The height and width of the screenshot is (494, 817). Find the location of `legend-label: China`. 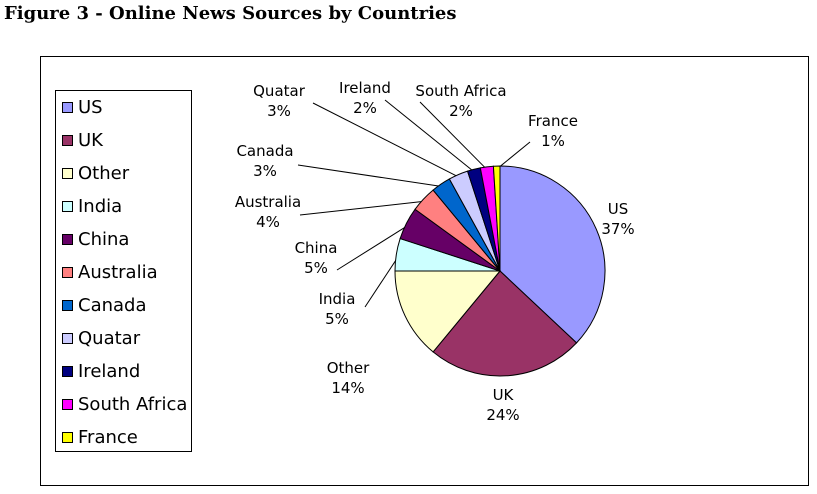

legend-label: China is located at coordinates (104, 239).